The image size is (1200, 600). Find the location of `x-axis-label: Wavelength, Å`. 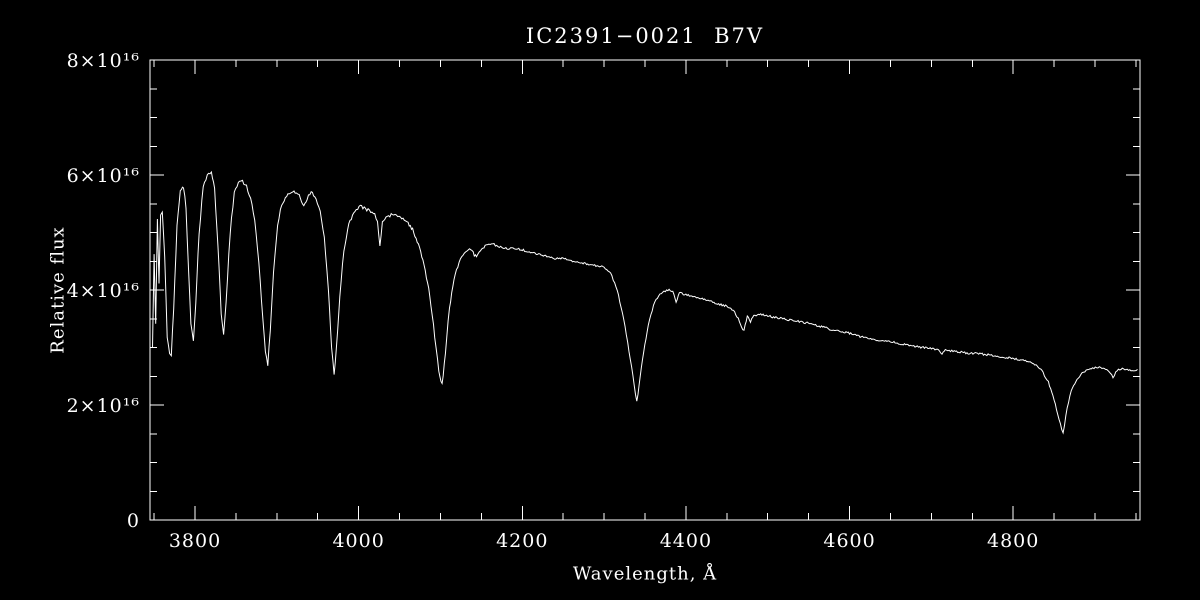

x-axis-label: Wavelength, Å is located at coordinates (645, 574).